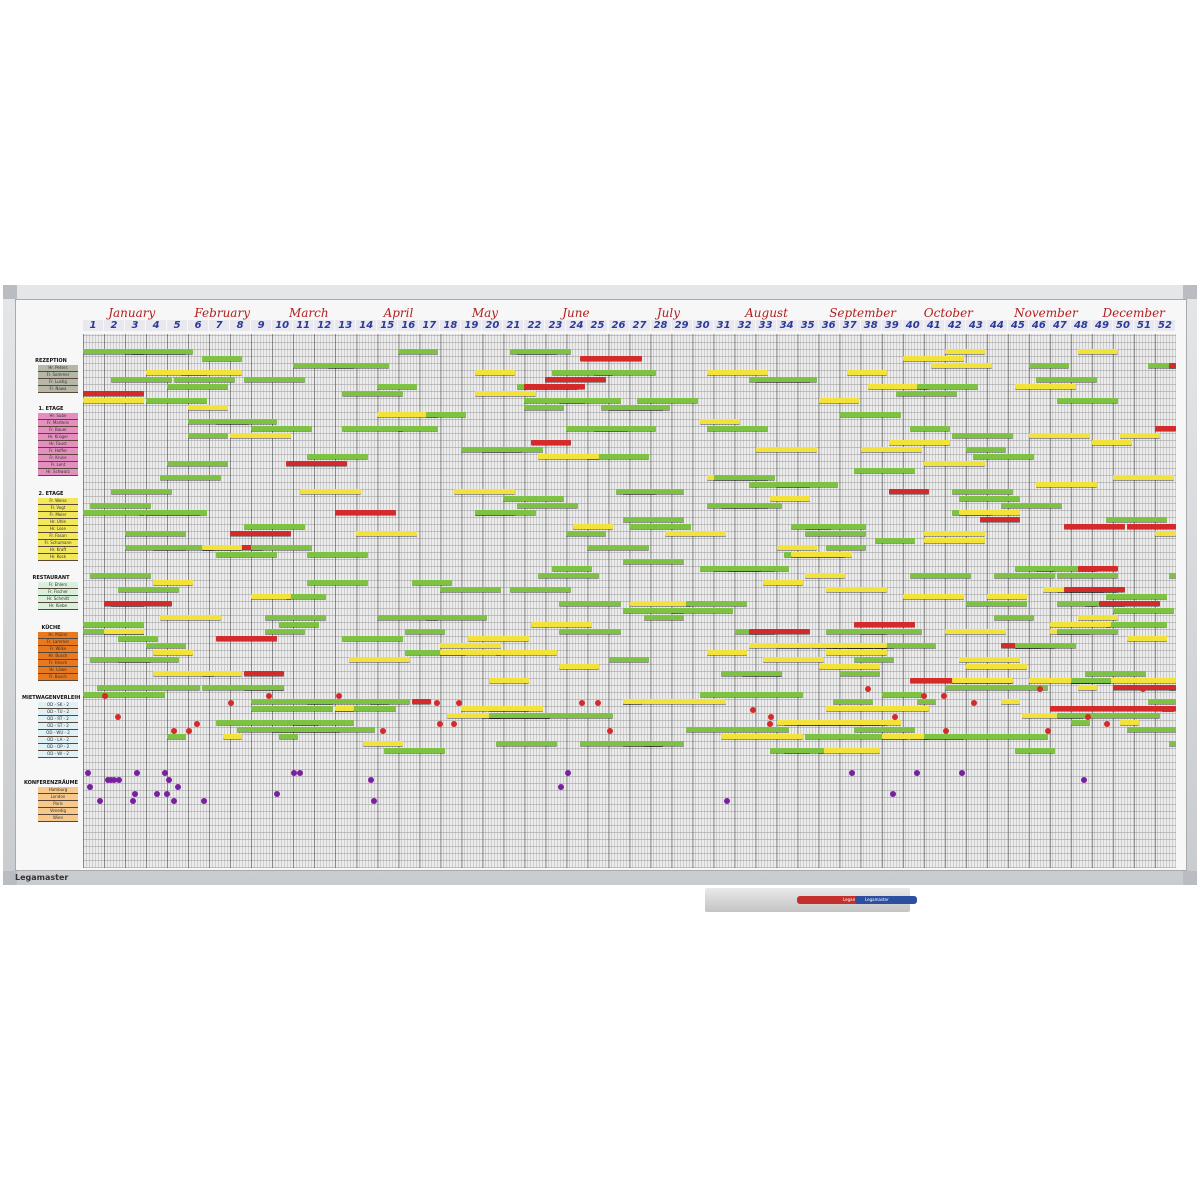 This screenshot has width=1200, height=1200. Describe the element at coordinates (58, 501) in the screenshot. I see `row-label: Fr. Weiss` at that location.